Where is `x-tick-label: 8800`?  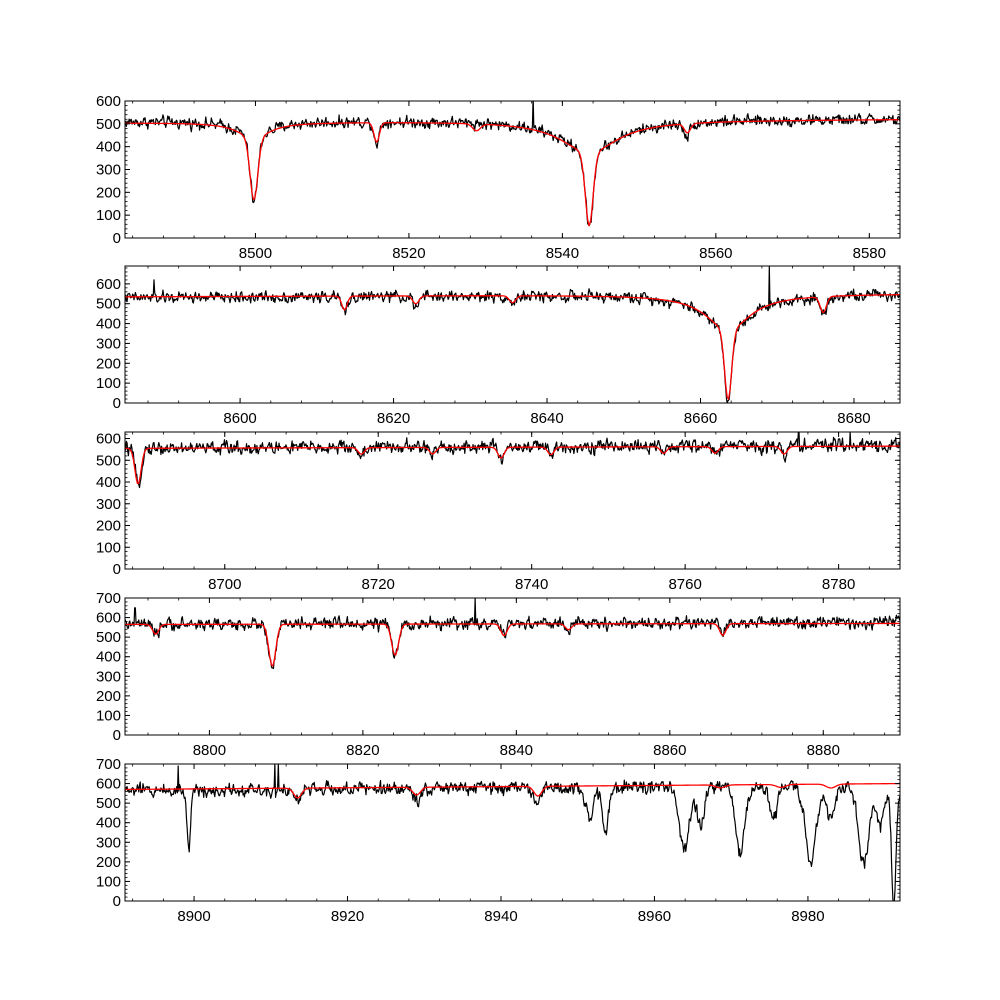 x-tick-label: 8800 is located at coordinates (209, 750).